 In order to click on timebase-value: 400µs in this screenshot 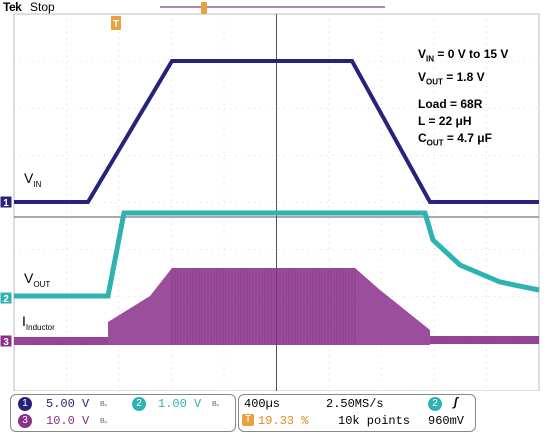, I will do `click(262, 404)`.